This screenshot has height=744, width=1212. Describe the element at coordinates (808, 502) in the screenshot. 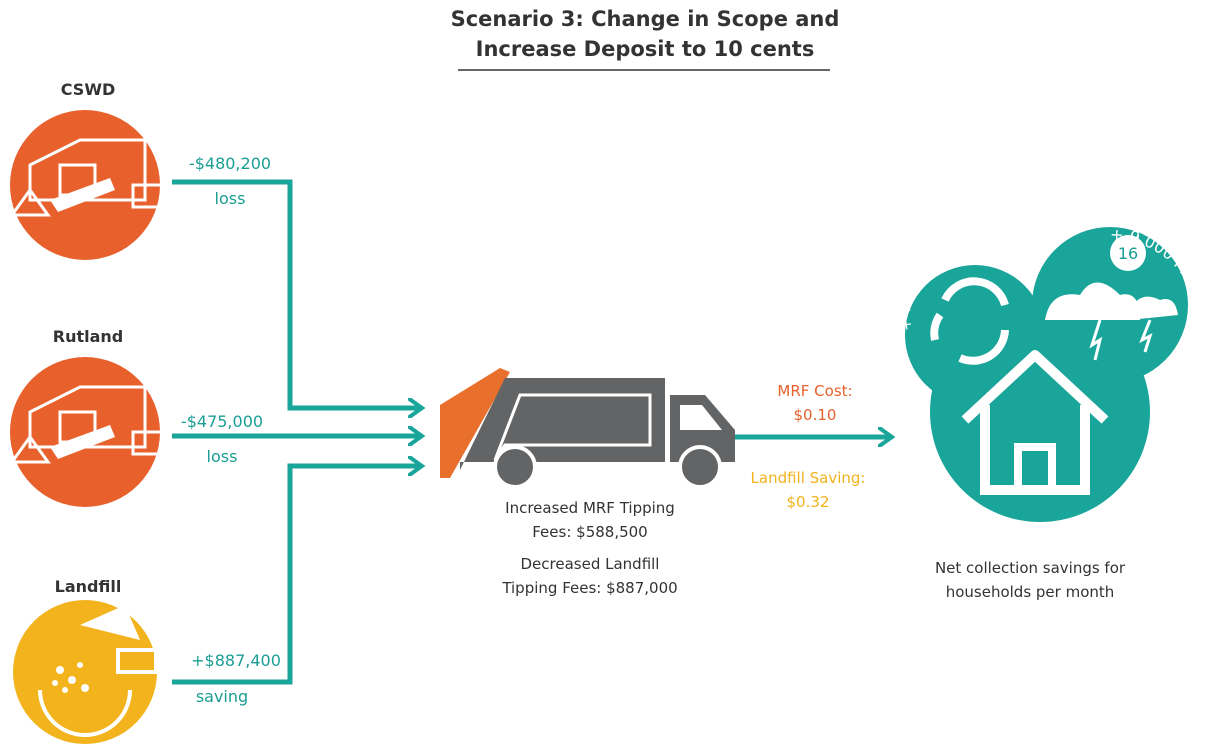

I see `landfill-saving: $0.32` at that location.